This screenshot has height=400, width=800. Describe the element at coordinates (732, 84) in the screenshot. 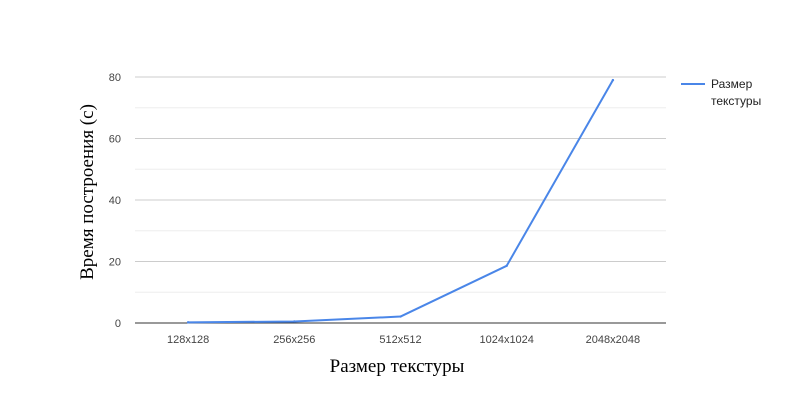

I see `legend-label-line-1: Размер` at that location.